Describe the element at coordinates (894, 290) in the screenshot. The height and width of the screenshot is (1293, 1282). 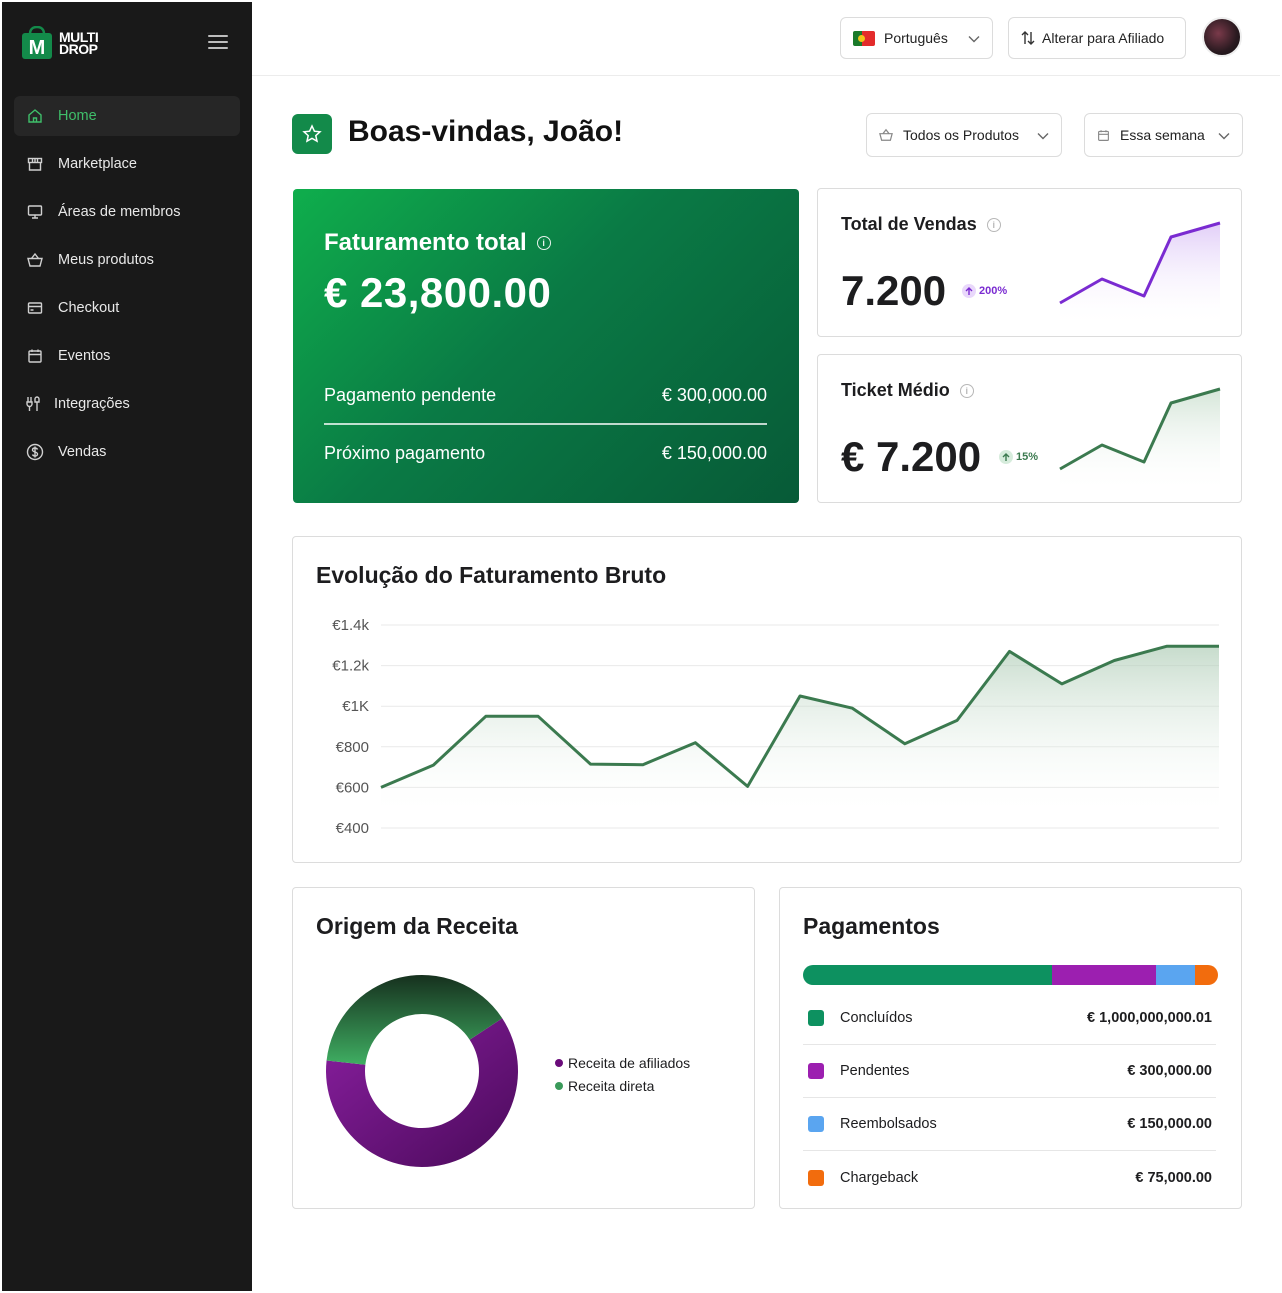
I see `total-sales-value: 7.200` at that location.